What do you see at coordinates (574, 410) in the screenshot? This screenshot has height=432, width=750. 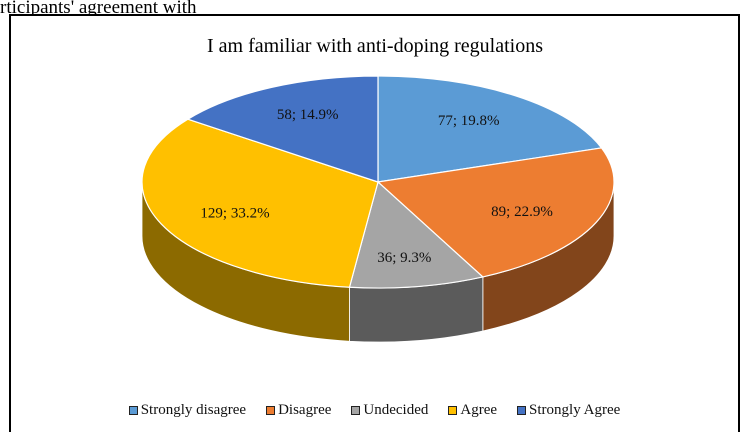 I see `legend-label: Strongly Agree` at bounding box center [574, 410].